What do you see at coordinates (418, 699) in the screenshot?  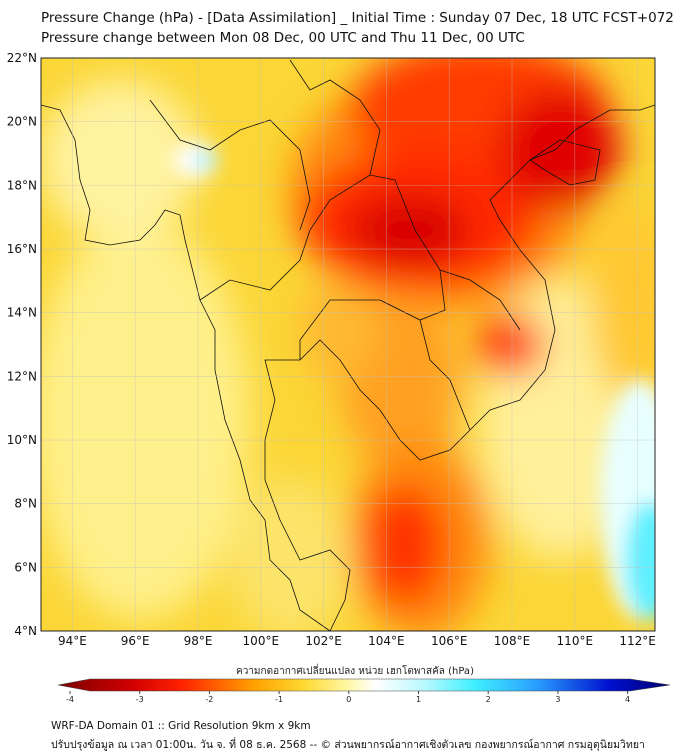 I see `colorbar-tick-label: 1` at bounding box center [418, 699].